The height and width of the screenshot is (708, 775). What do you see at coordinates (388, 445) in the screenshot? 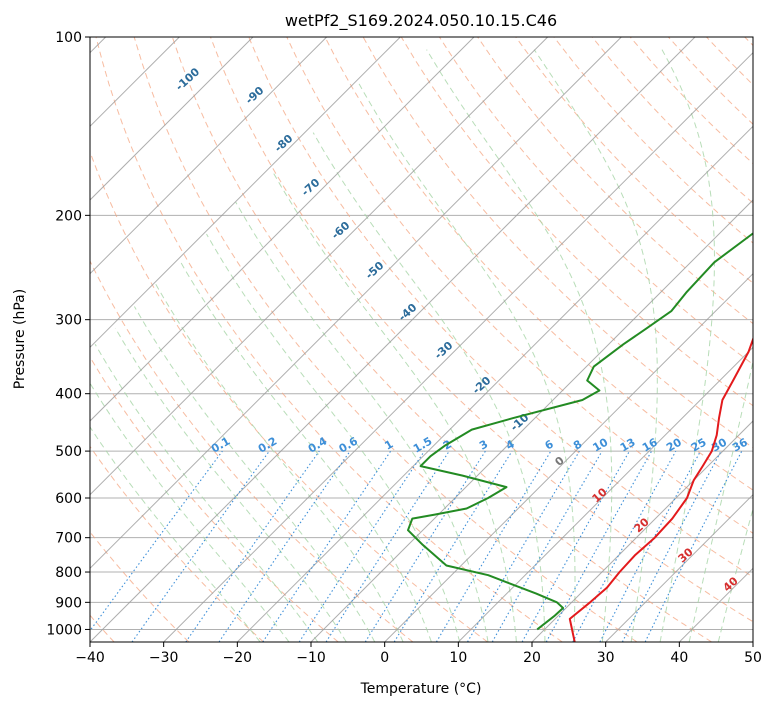
I see `mixing-ratio-label: 1` at bounding box center [388, 445].